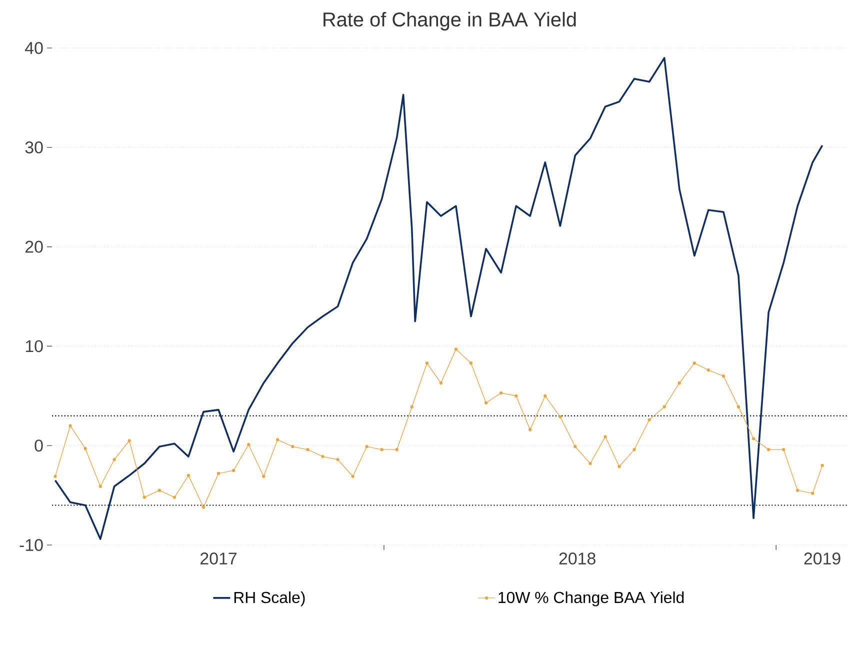 This screenshot has width=857, height=645. What do you see at coordinates (218, 558) in the screenshot?
I see `x-tick-label: 2017` at bounding box center [218, 558].